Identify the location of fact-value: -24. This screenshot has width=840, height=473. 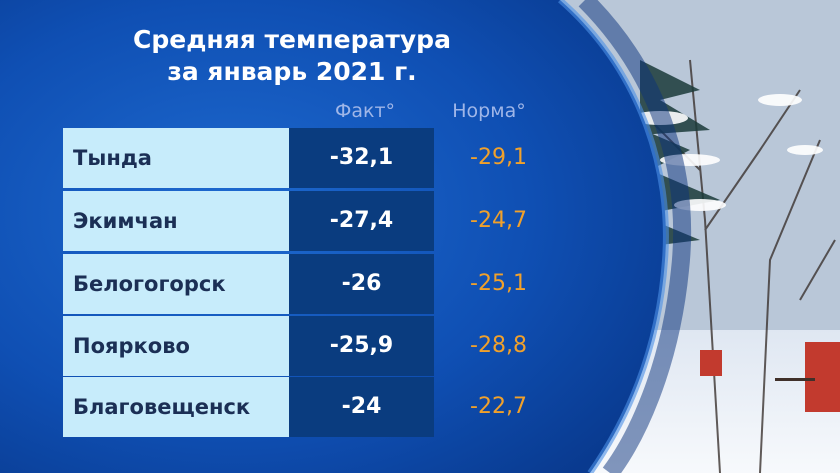
(361, 407).